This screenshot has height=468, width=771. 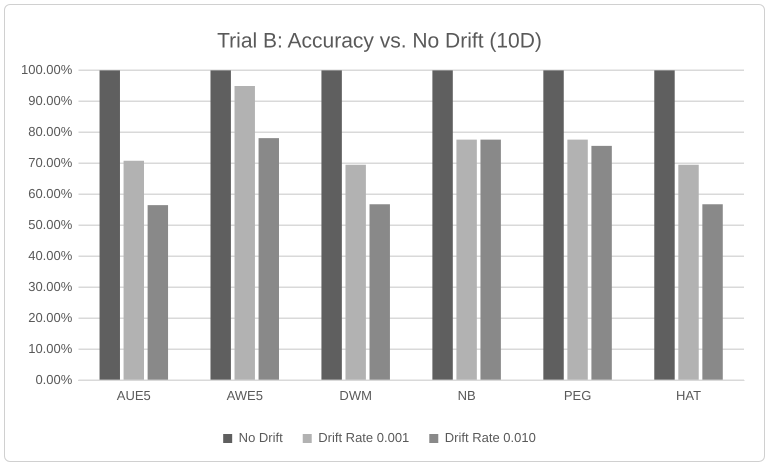 I want to click on x-tick-label: NB, so click(x=467, y=395).